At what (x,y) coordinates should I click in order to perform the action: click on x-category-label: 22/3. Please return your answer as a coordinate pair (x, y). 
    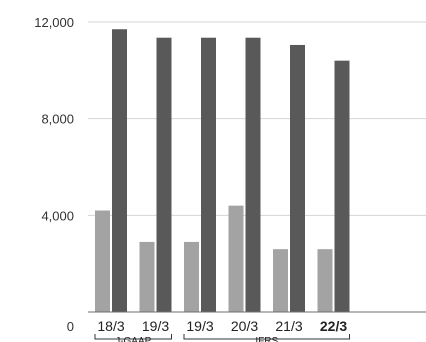
    Looking at the image, I should click on (333, 326).